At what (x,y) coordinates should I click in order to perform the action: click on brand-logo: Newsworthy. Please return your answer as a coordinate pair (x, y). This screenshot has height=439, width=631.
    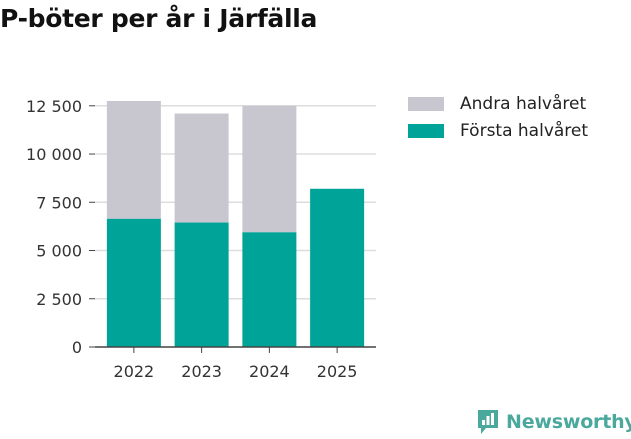
    Looking at the image, I should click on (553, 422).